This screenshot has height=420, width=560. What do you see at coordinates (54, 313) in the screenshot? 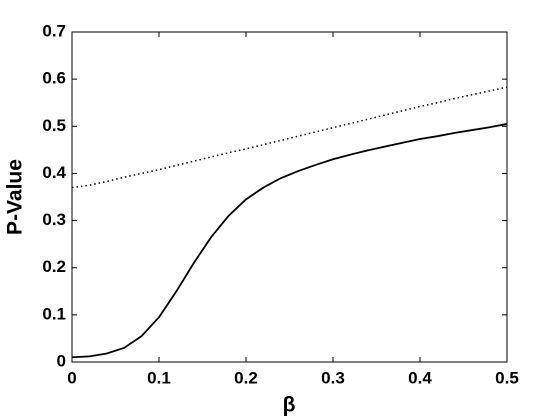
I see `y-tick-label: 0.1` at bounding box center [54, 313].